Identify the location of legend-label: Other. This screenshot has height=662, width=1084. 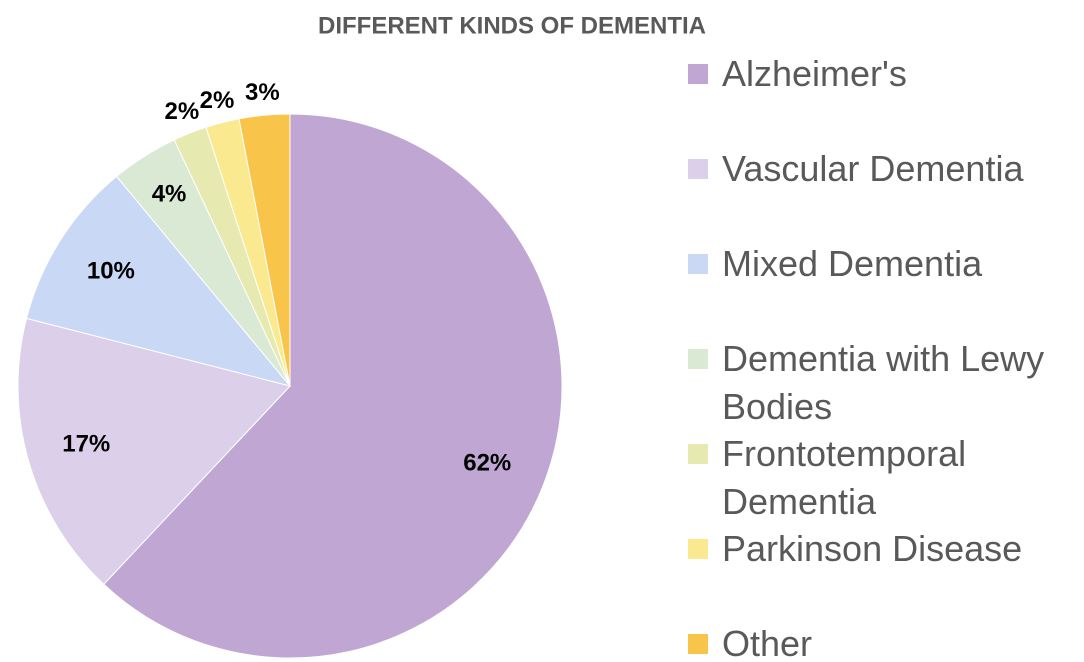
(767, 642).